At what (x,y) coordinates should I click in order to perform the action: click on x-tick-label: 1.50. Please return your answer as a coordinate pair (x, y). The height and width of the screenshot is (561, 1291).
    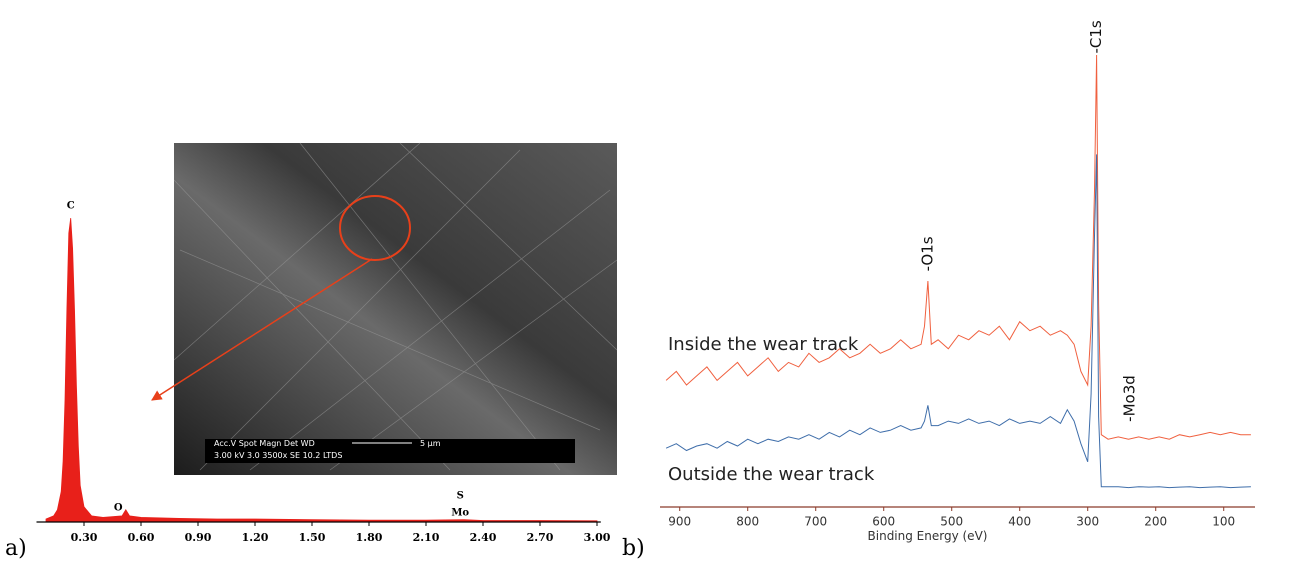
    Looking at the image, I should click on (312, 537).